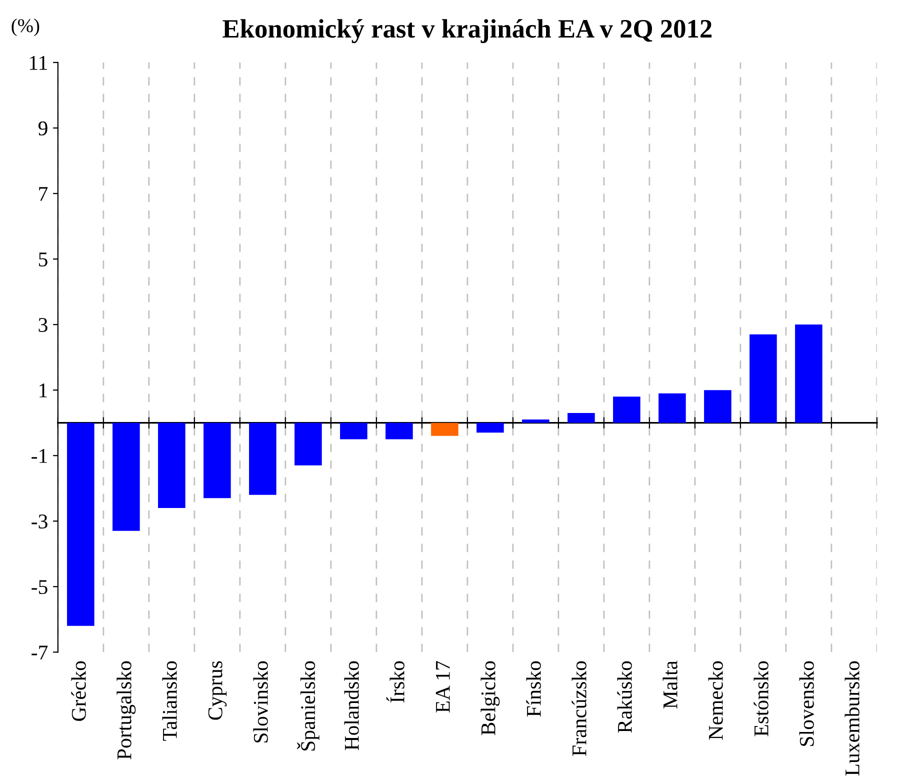 The image size is (905, 781). I want to click on x-tick-label: Francúzsko, so click(579, 708).